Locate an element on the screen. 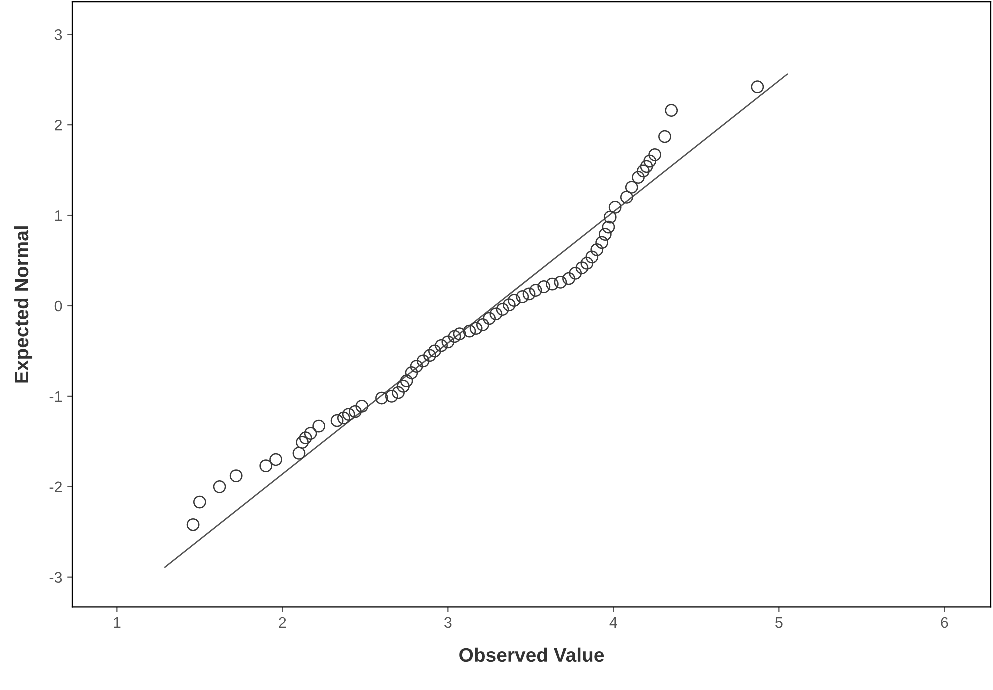  y-tick-label: 1 is located at coordinates (58, 216).